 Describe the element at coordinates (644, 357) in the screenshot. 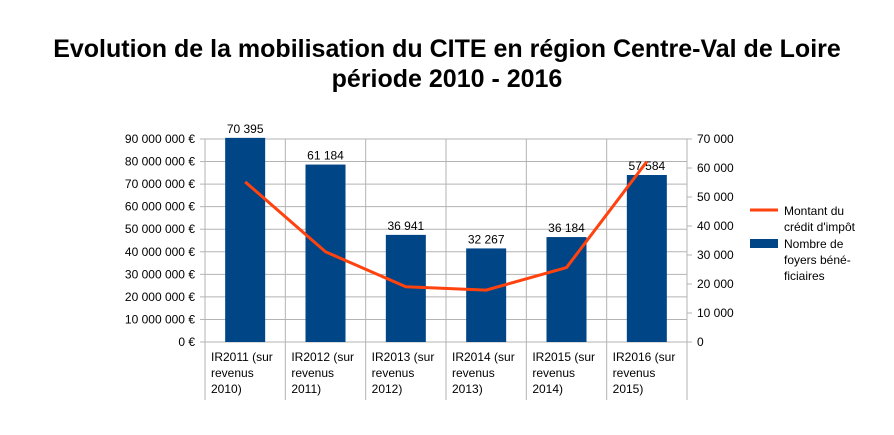

I see `x-category-label: IR2016 (sur` at that location.